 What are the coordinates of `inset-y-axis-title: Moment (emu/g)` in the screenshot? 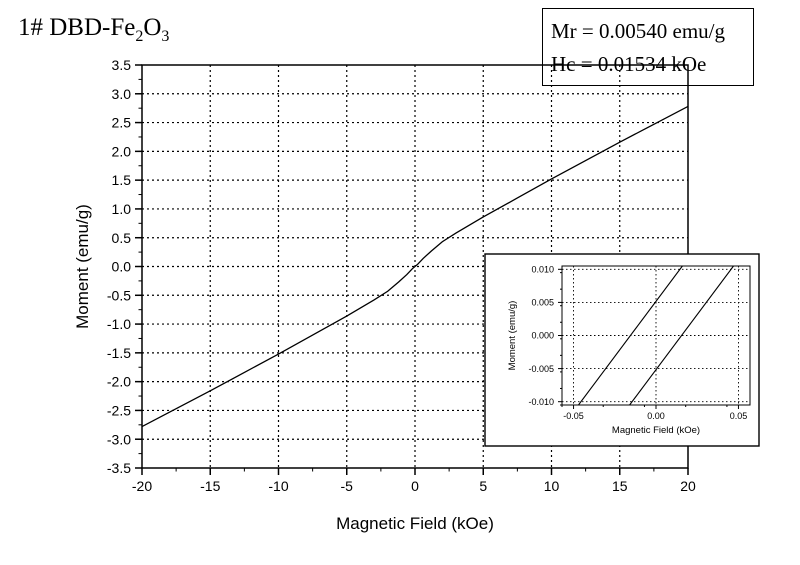 It's located at (512, 336).